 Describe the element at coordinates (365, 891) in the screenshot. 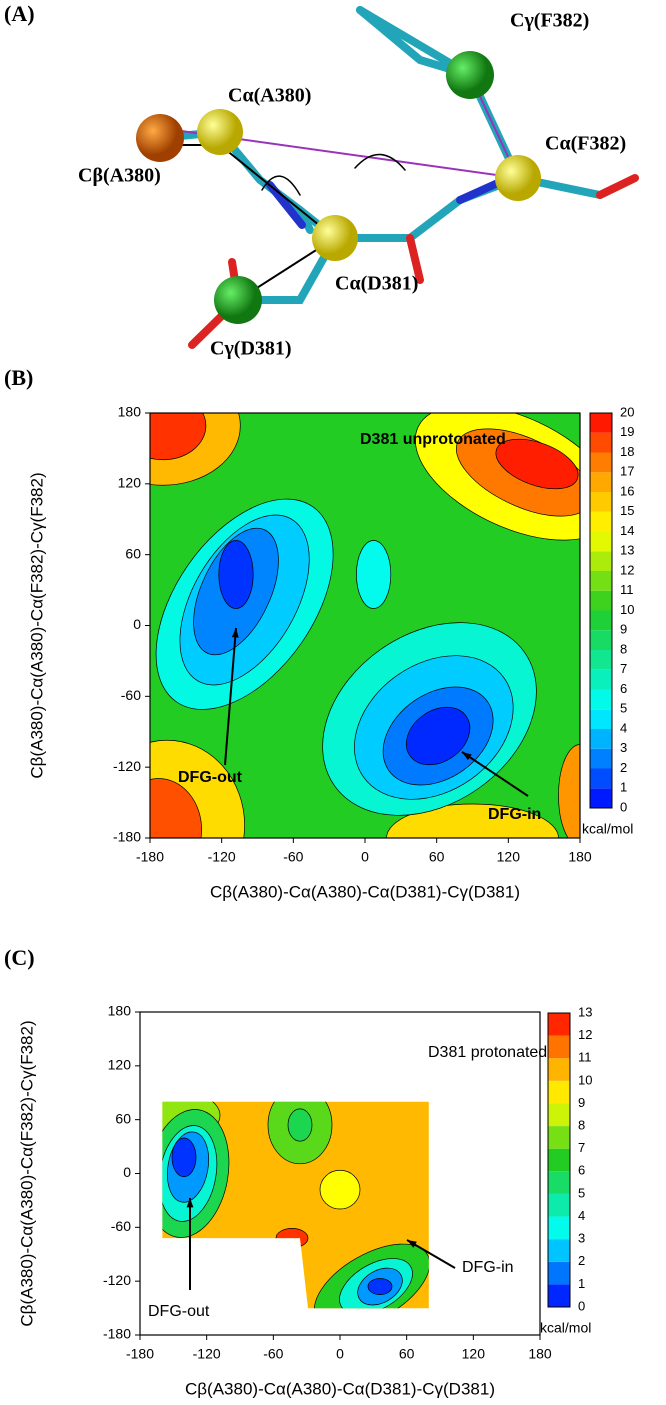

I see `x-axis-label: Cβ(A380)-Cα(A380)-Cα(D381)-Cγ(D381)` at that location.